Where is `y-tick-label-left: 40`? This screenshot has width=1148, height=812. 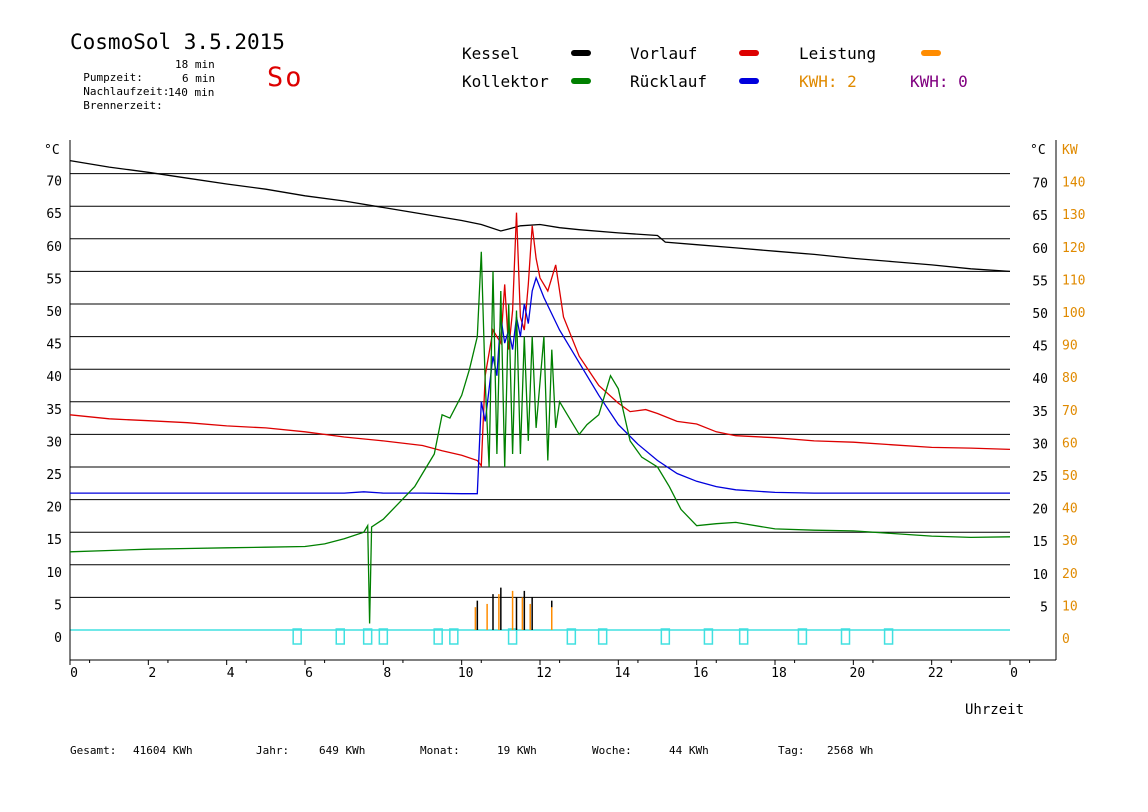
y-tick-label-left: 40 is located at coordinates (54, 377).